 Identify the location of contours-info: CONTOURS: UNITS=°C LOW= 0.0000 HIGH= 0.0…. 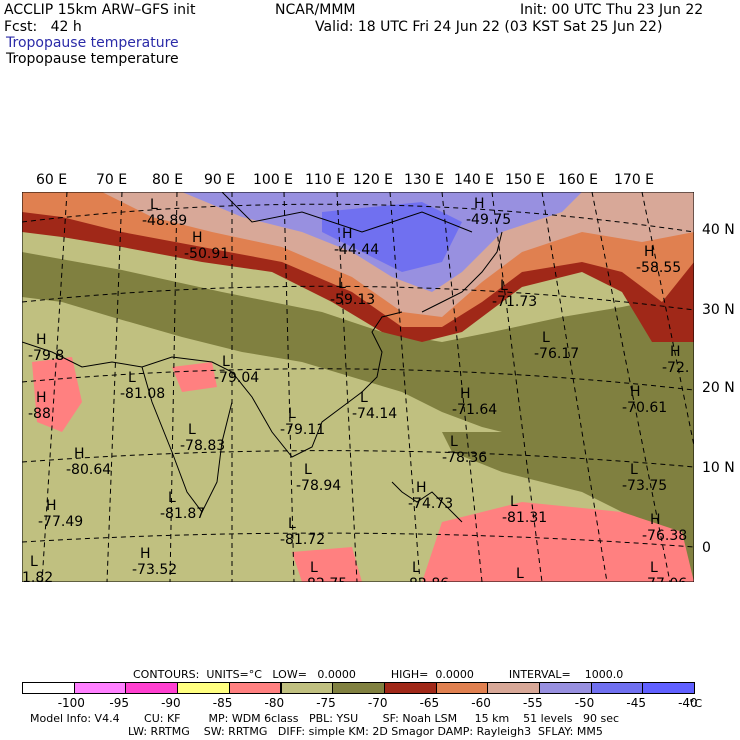
(378, 674).